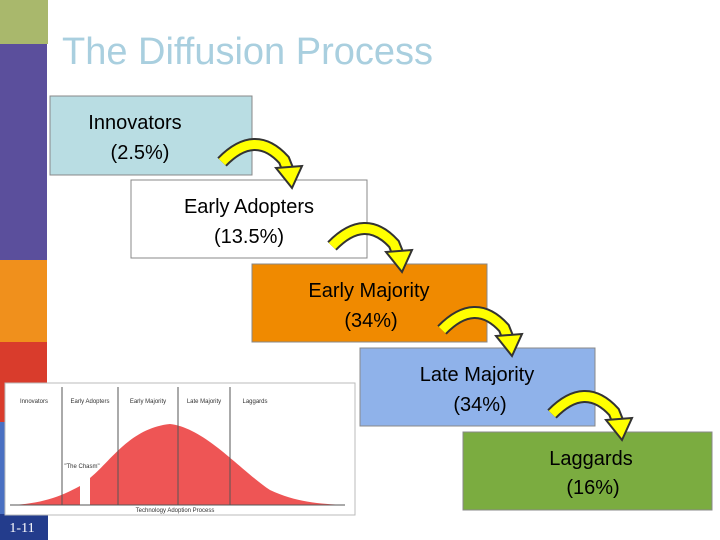 The height and width of the screenshot is (540, 720). Describe the element at coordinates (590, 459) in the screenshot. I see `stage-name: Laggards` at that location.